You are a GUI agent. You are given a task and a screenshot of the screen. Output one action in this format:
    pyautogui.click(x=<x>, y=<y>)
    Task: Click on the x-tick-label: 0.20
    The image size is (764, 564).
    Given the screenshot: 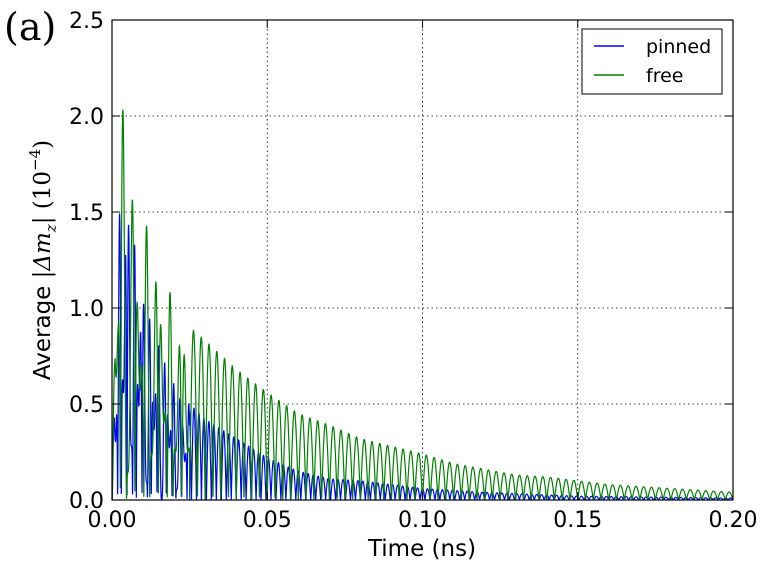 What is the action you would take?
    pyautogui.click(x=733, y=520)
    